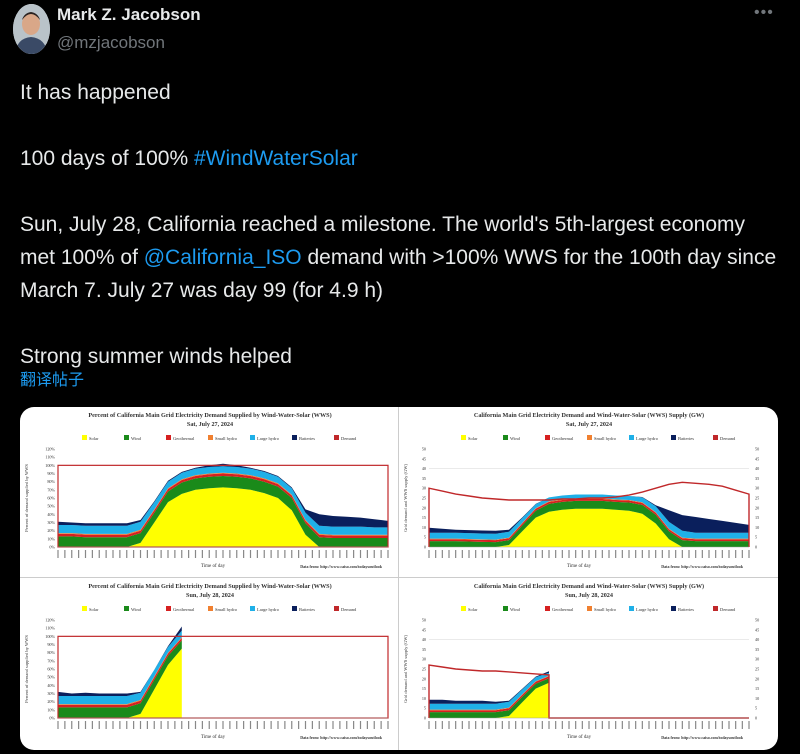  What do you see at coordinates (222, 257) in the screenshot?
I see `mention-link: @California_ISO` at bounding box center [222, 257].